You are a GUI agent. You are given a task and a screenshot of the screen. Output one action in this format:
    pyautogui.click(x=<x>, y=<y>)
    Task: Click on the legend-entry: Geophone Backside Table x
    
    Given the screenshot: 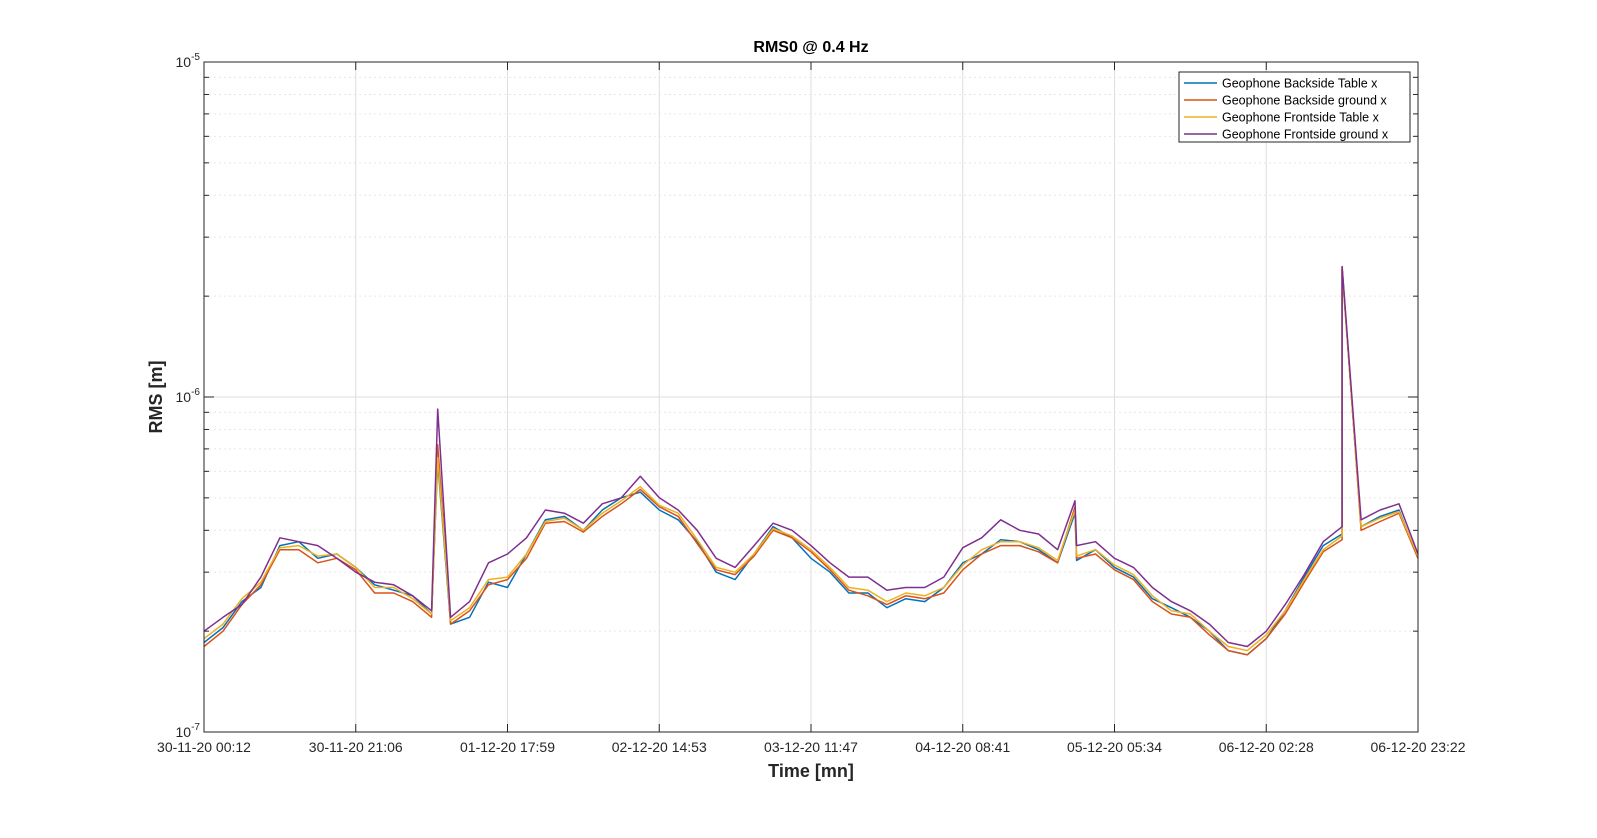 What is the action you would take?
    pyautogui.click(x=1300, y=84)
    